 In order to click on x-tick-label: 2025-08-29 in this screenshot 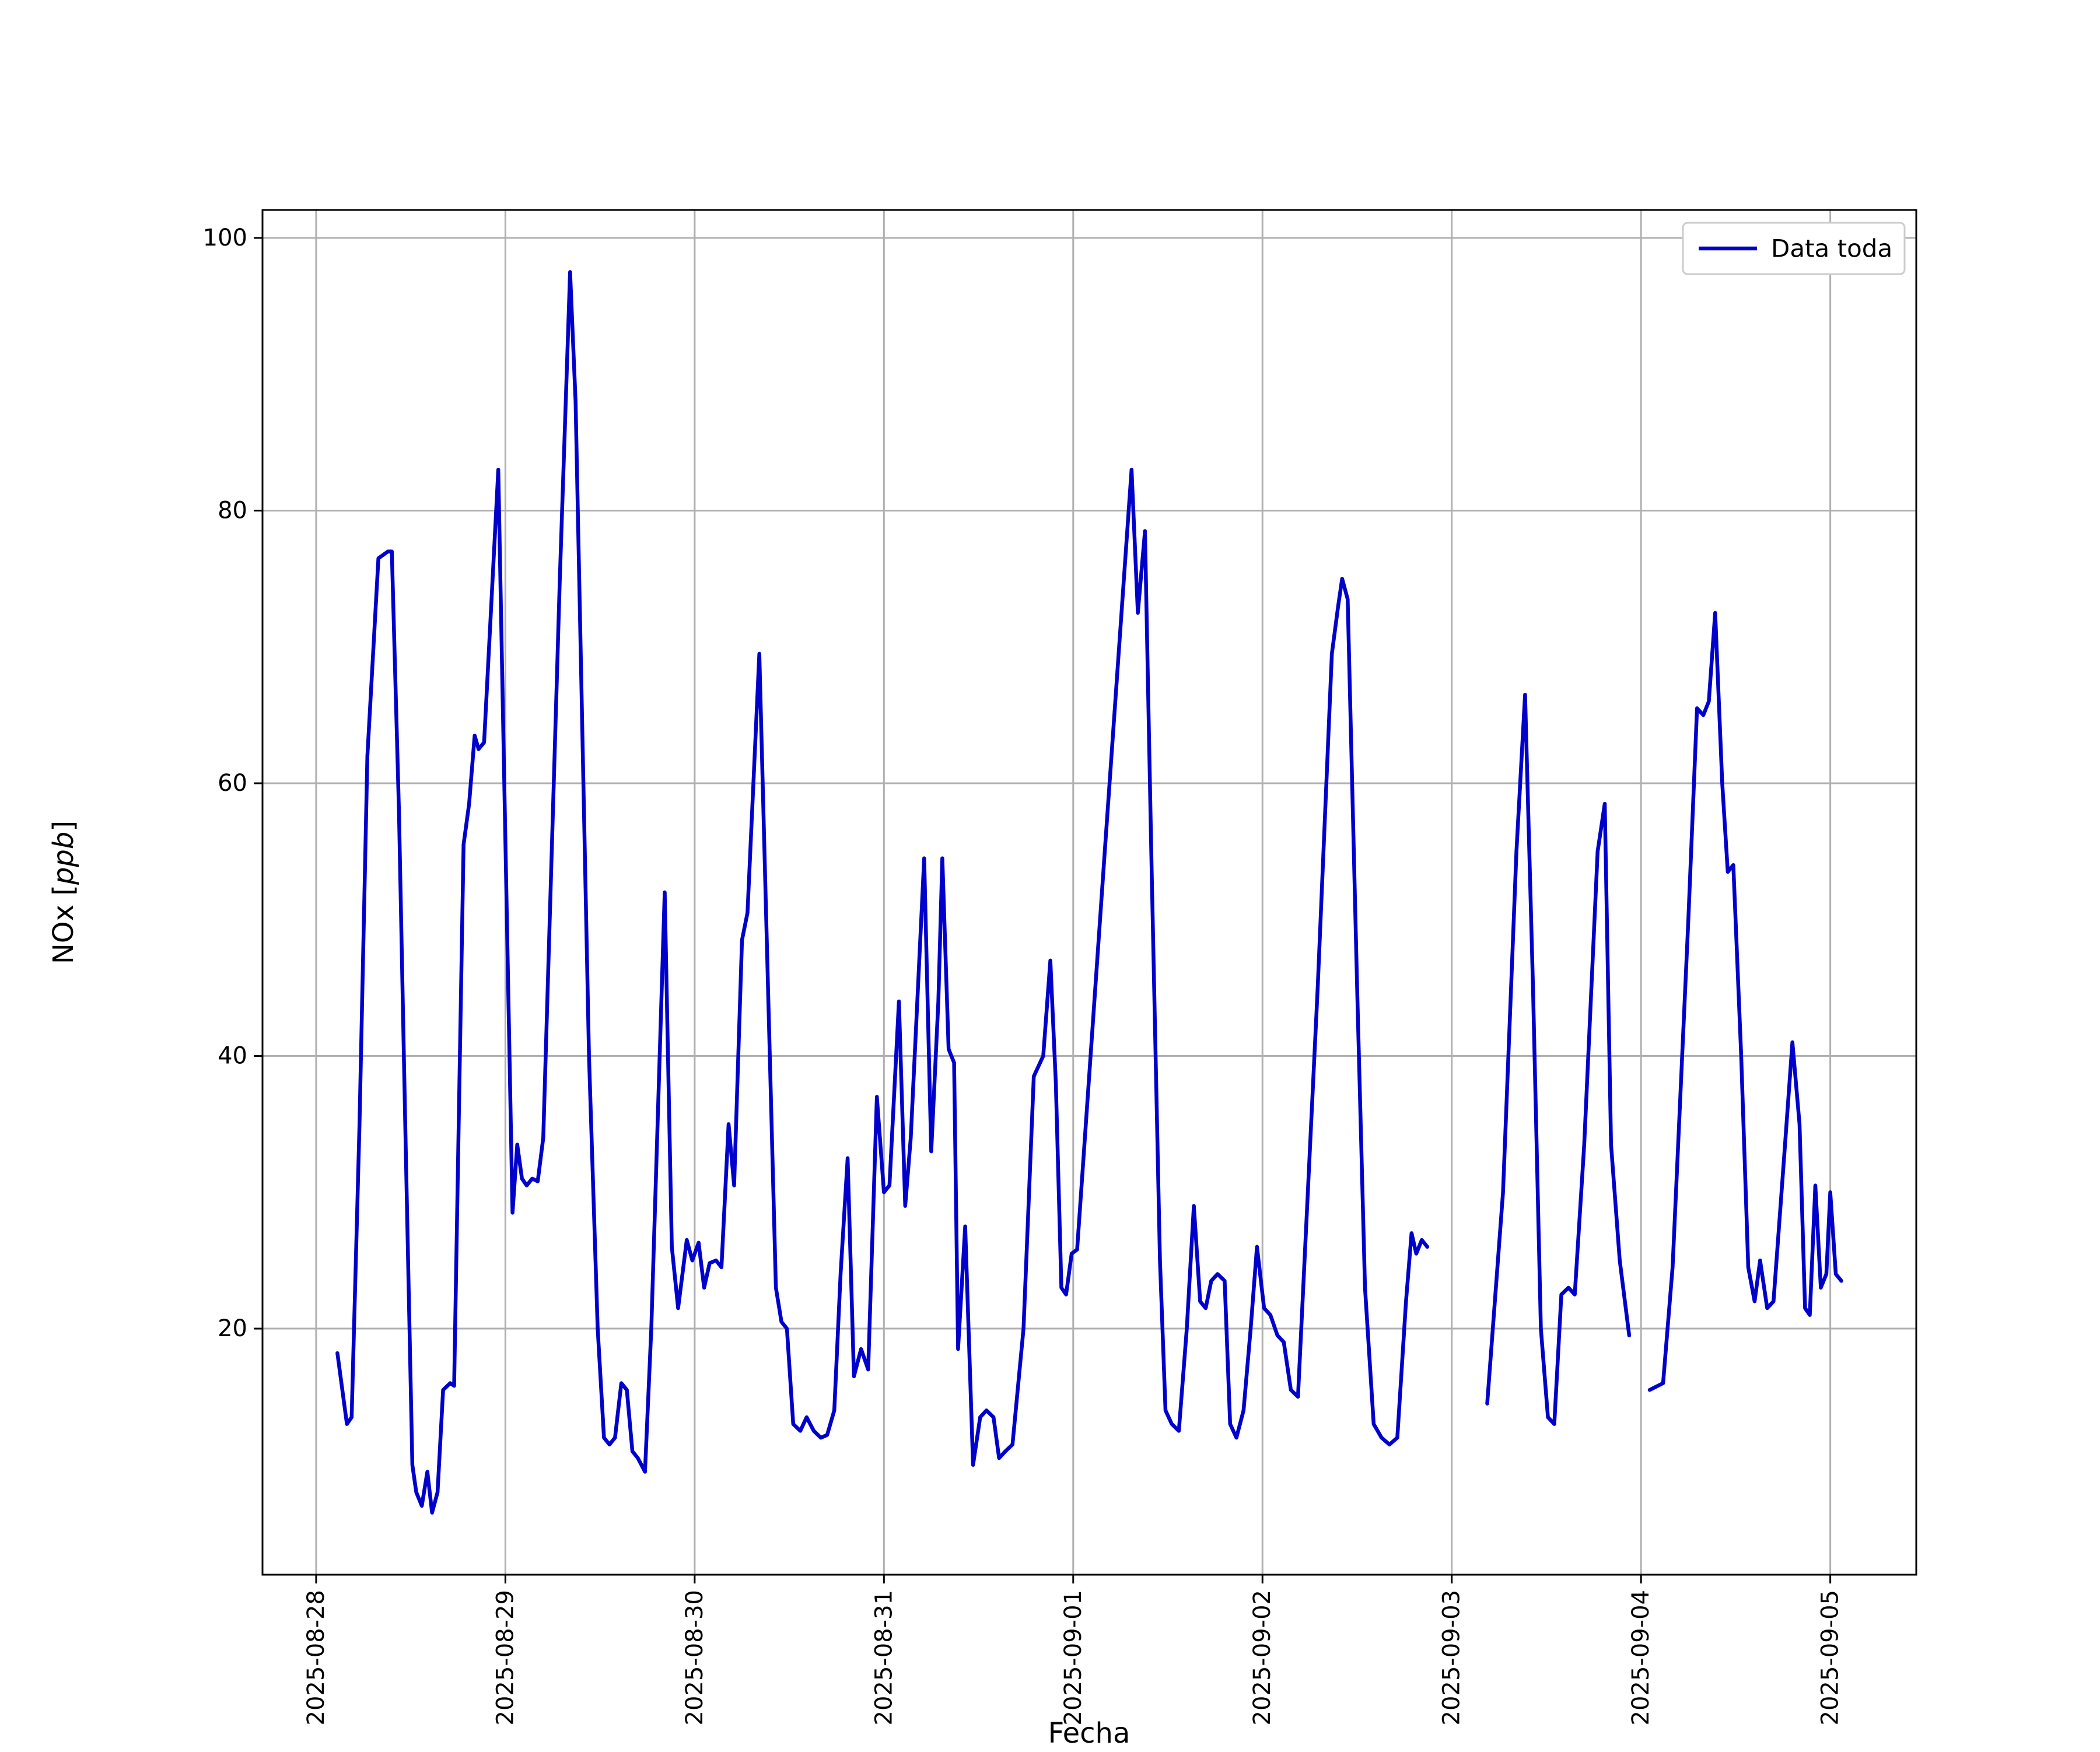, I will do `click(505, 1657)`.